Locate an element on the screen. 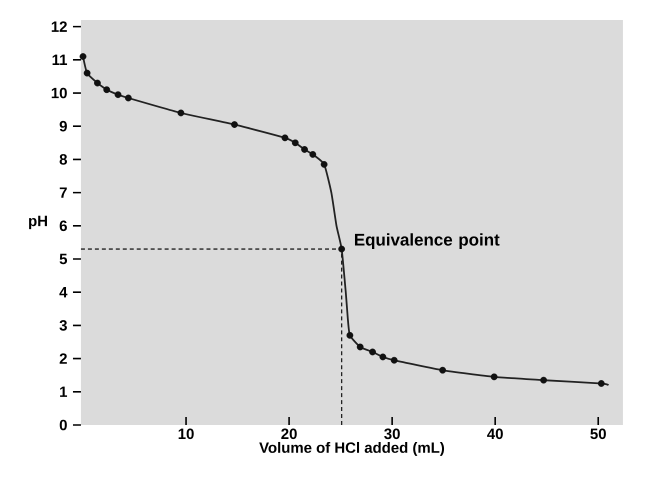 Image resolution: width=651 pixels, height=481 pixels. y-axis-title: pH is located at coordinates (38, 223).